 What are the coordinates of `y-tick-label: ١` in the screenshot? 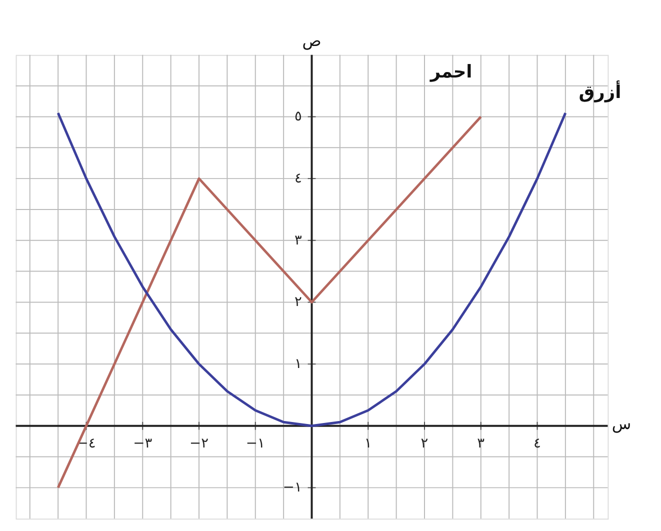 It's located at (298, 364).